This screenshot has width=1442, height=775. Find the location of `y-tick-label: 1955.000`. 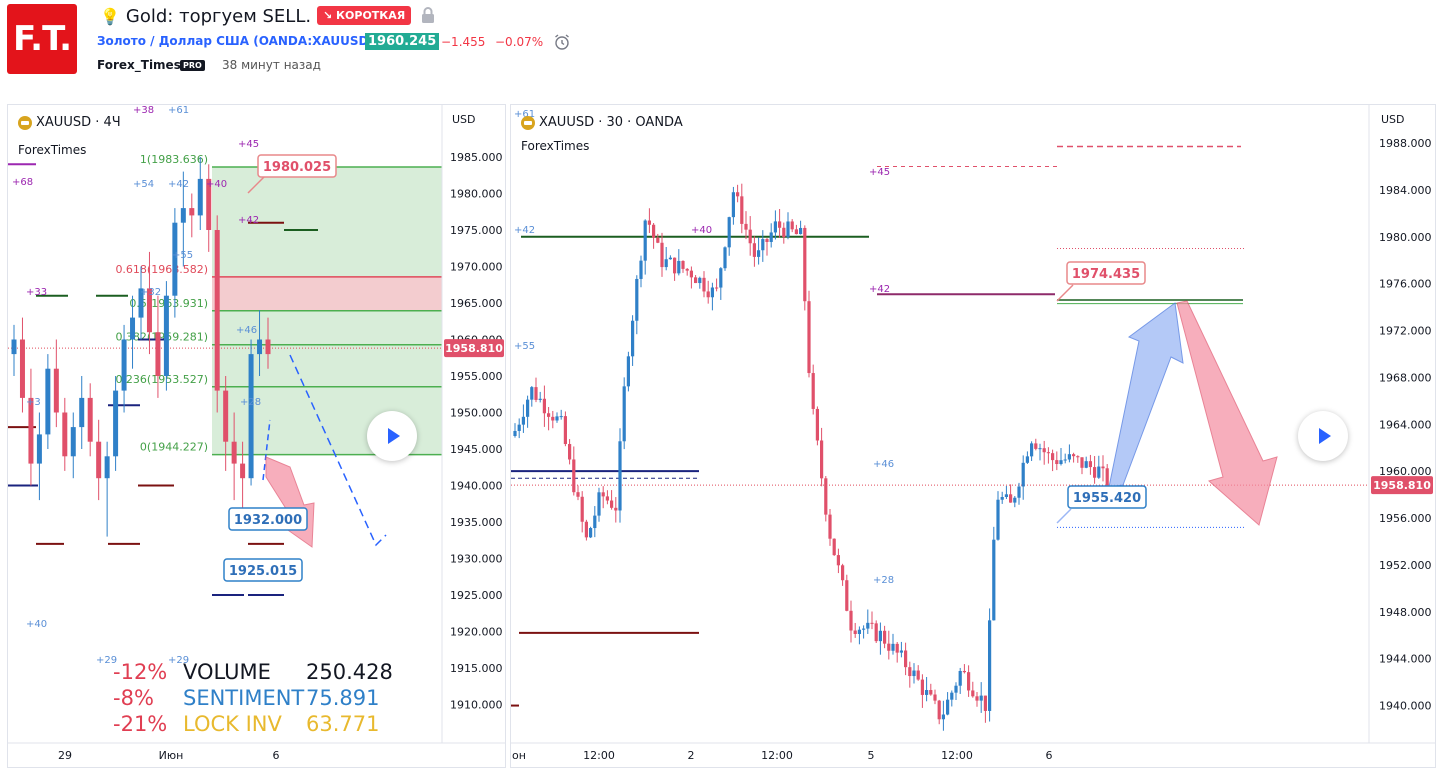

y-tick-label: 1955.000 is located at coordinates (476, 376).